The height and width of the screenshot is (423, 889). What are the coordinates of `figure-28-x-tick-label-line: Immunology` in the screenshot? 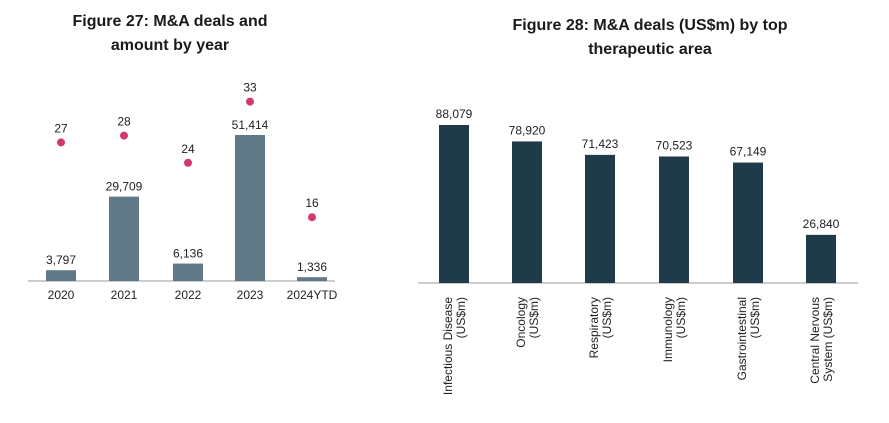 It's located at (668, 329).